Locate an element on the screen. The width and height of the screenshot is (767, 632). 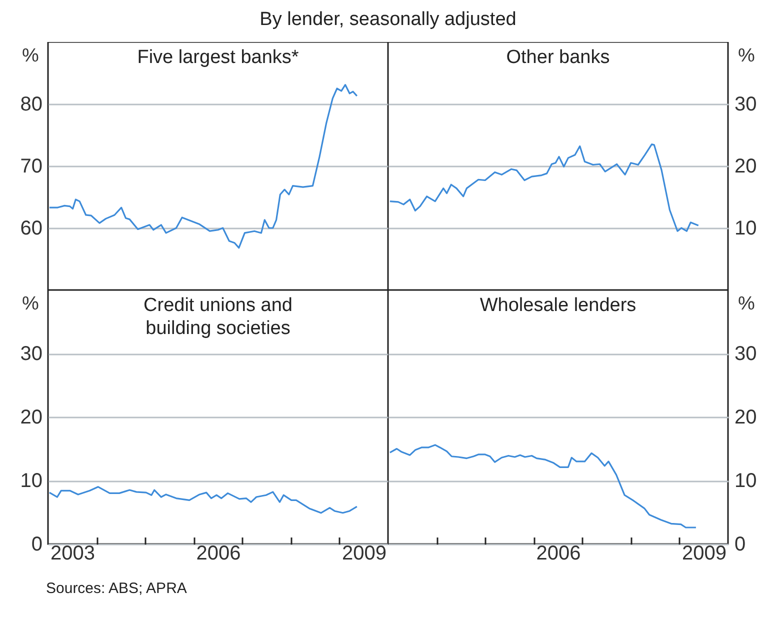
y-tick-label: 0 is located at coordinates (36, 545).